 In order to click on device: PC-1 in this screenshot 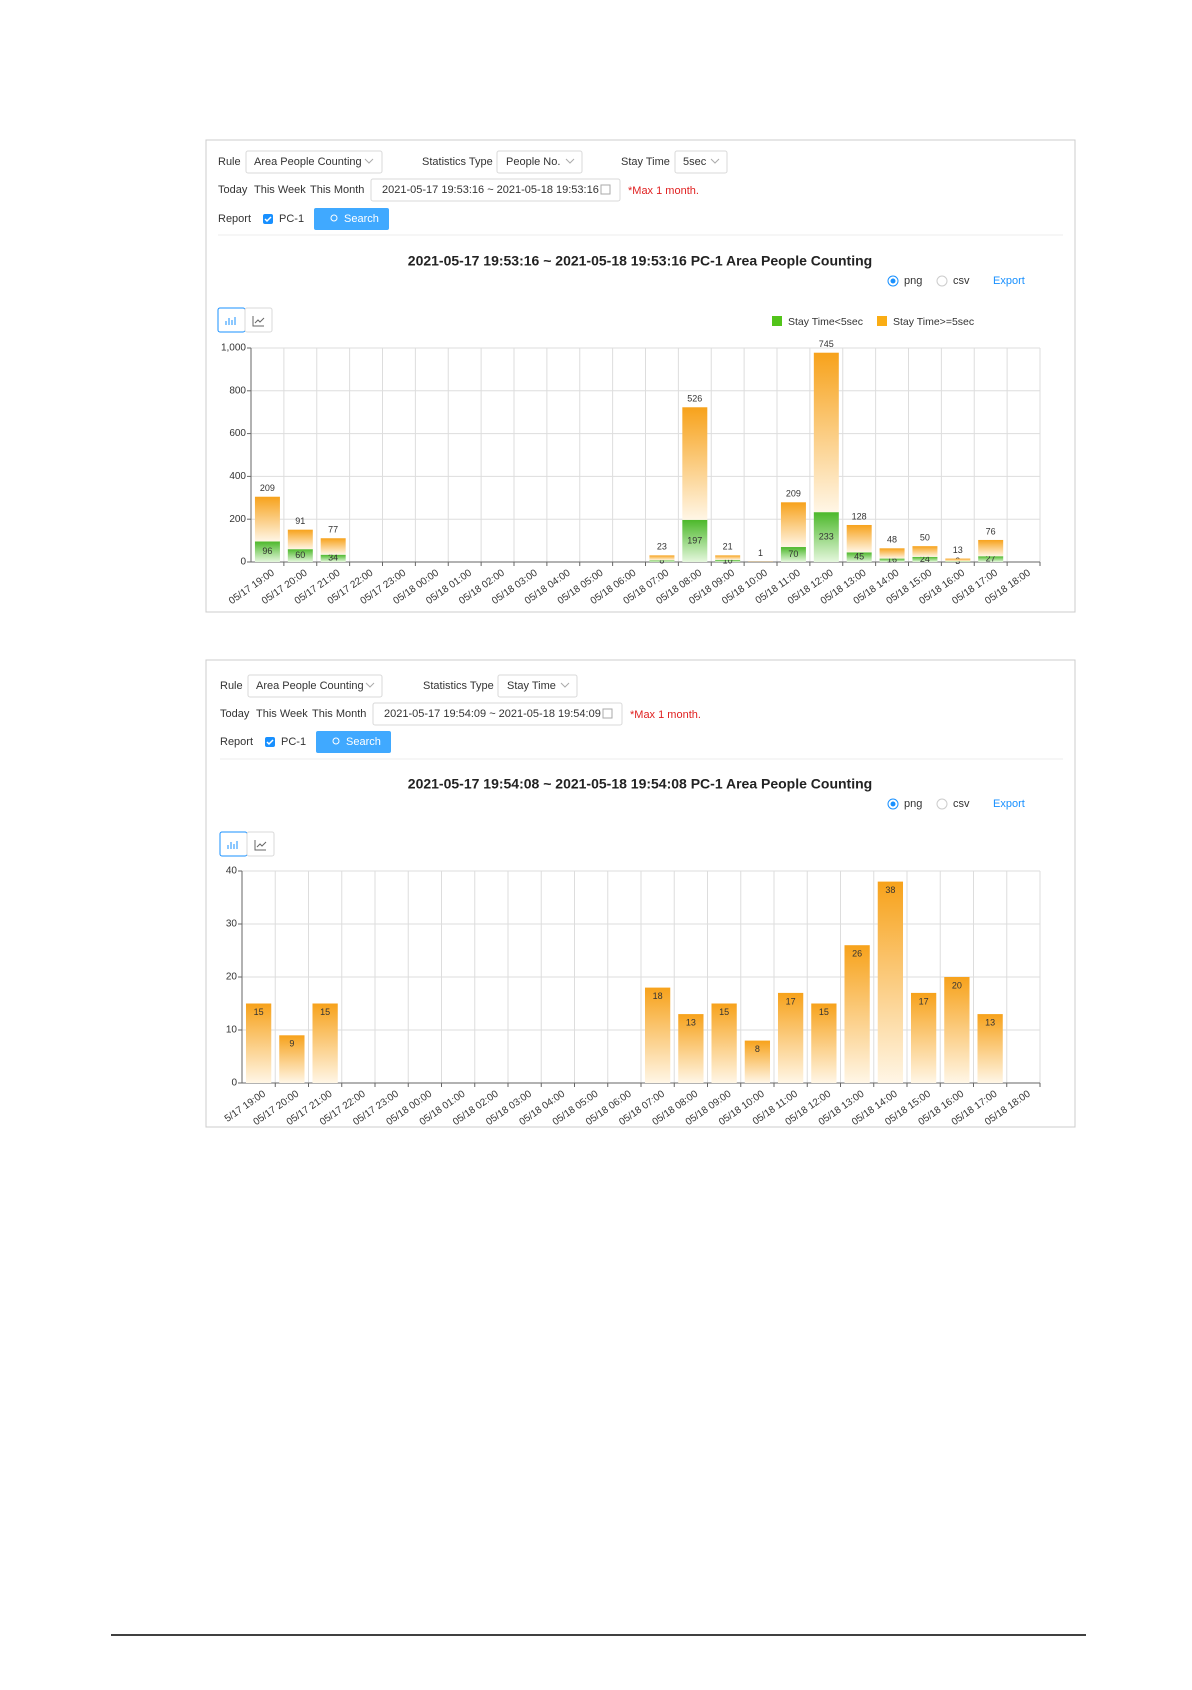, I will do `click(291, 219)`.